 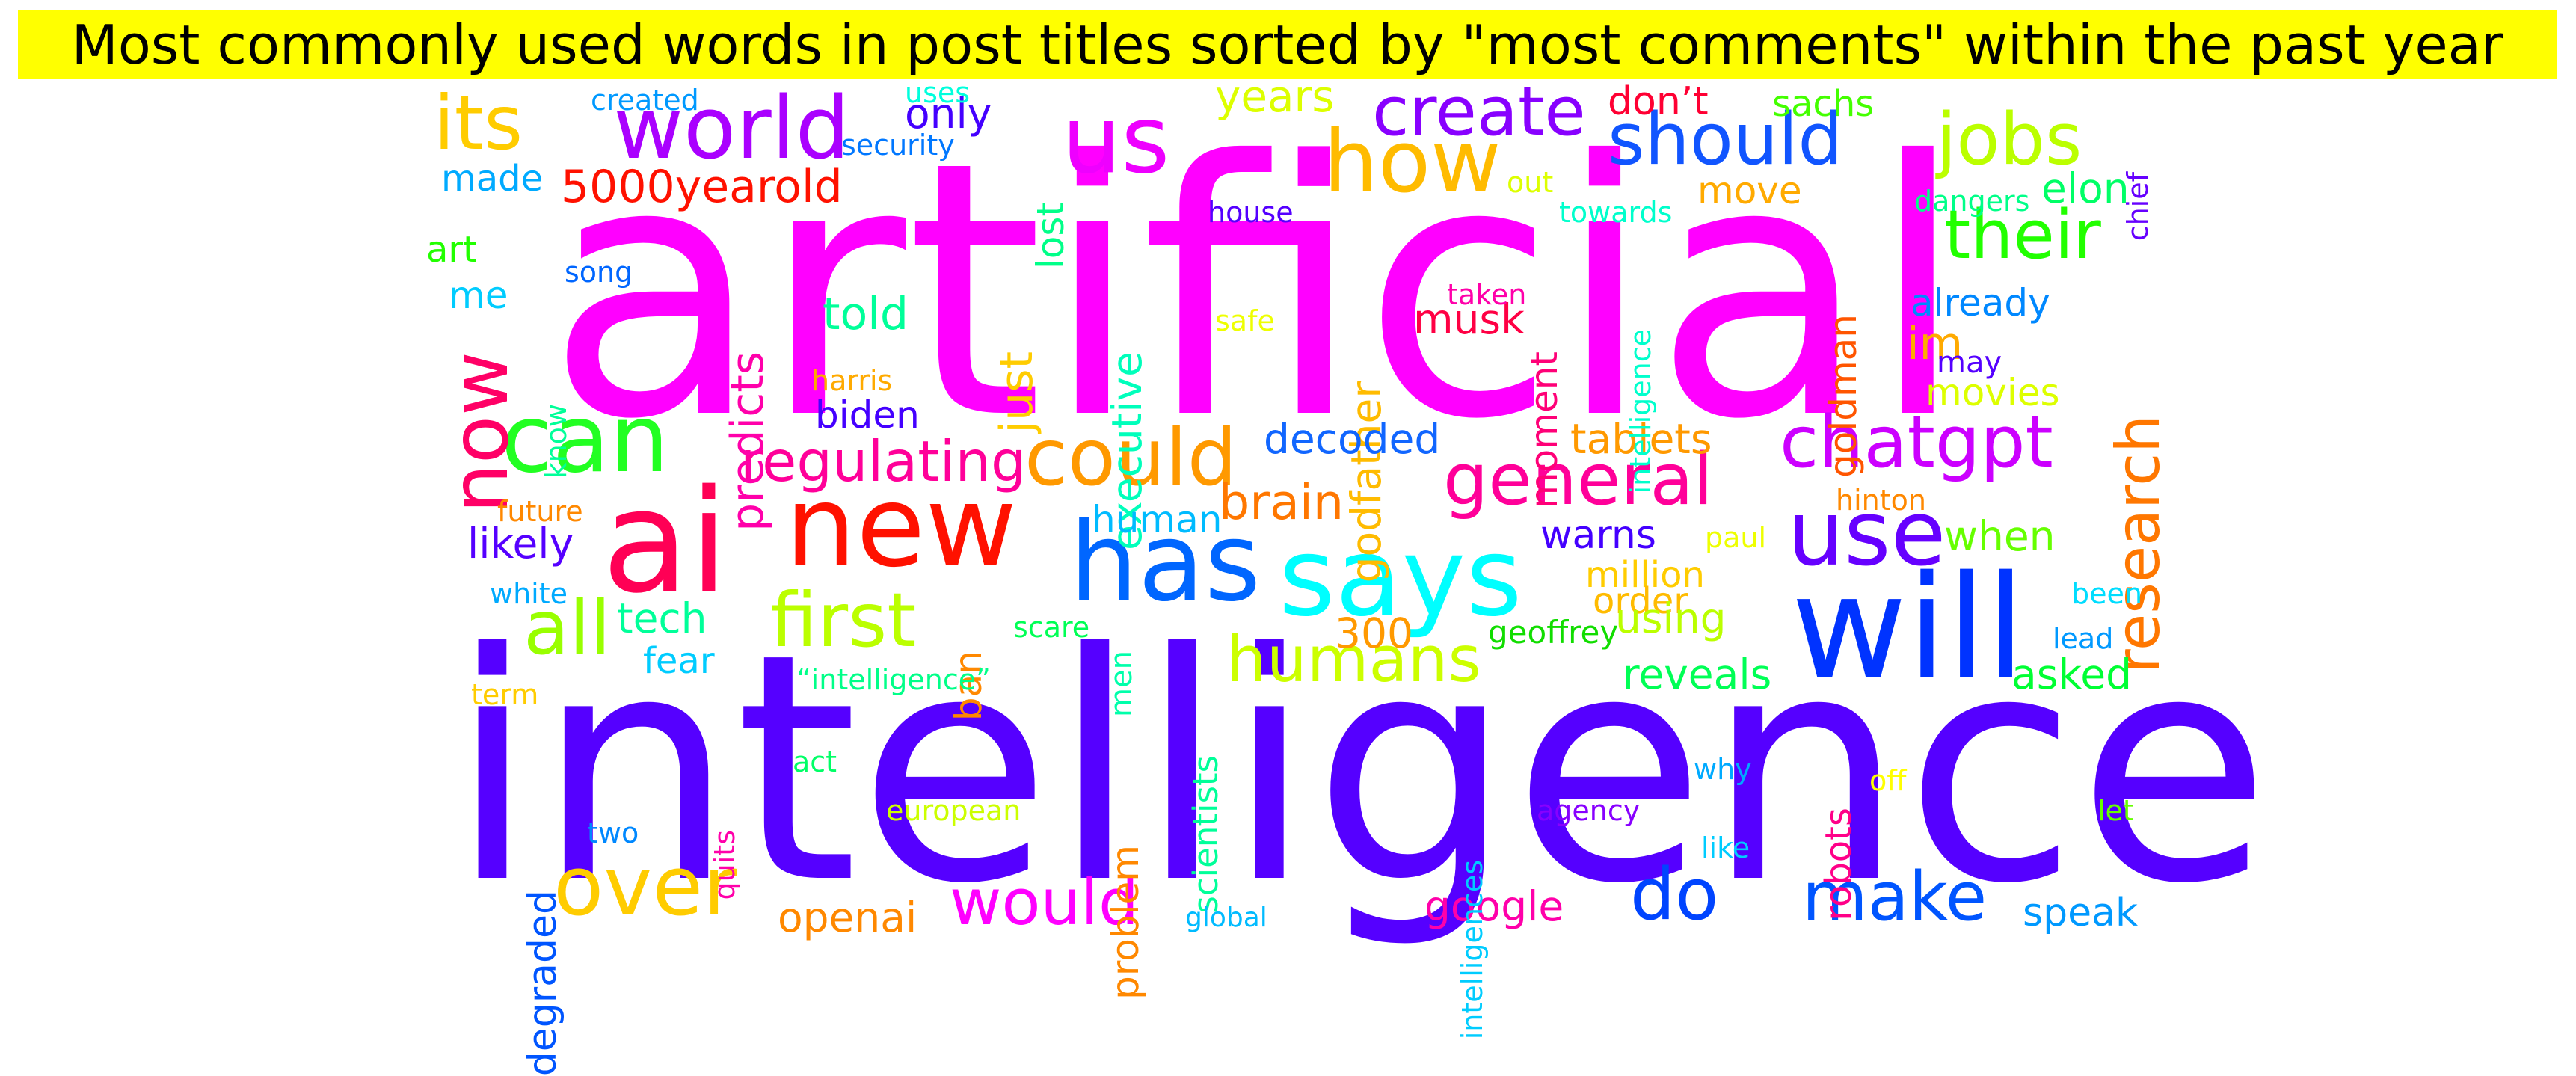 What do you see at coordinates (2137, 207) in the screenshot?
I see `cloud-word: chief` at bounding box center [2137, 207].